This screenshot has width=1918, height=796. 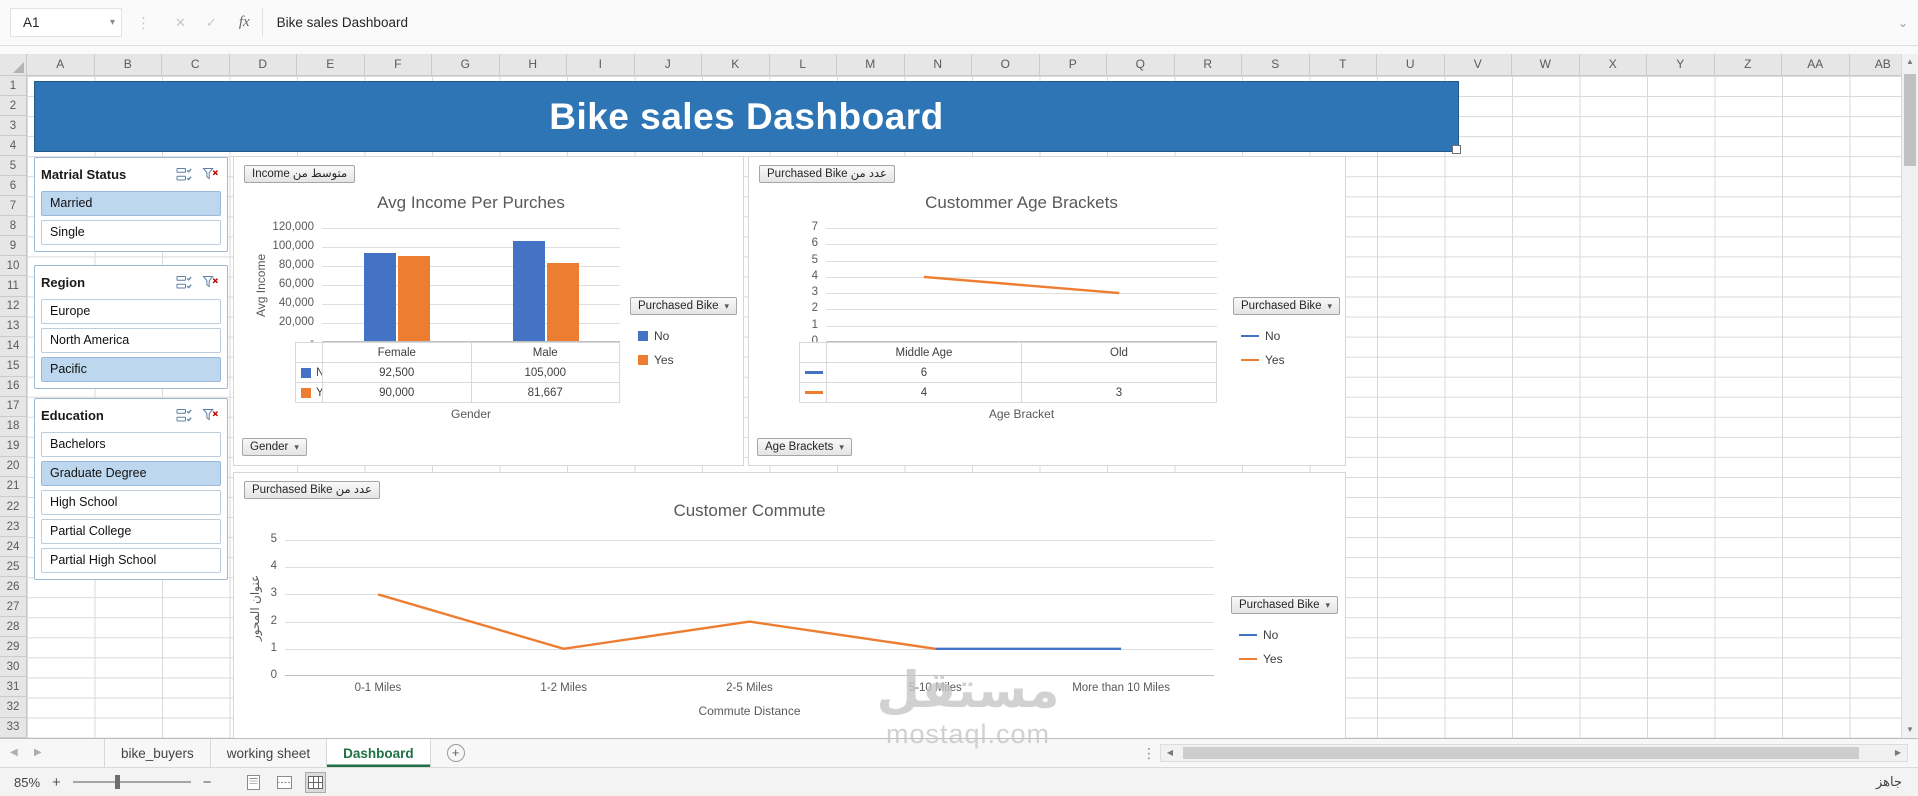 What do you see at coordinates (131, 340) in the screenshot?
I see `slicer-item-north-america: North America` at bounding box center [131, 340].